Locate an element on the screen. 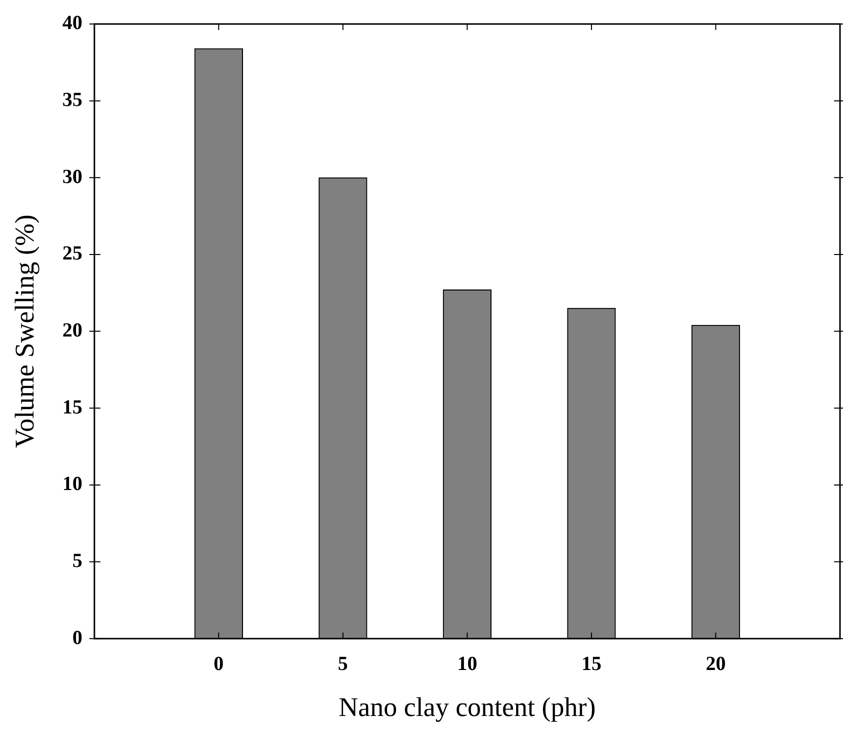 The image size is (843, 731). y-tick-label: 25 is located at coordinates (72, 253).